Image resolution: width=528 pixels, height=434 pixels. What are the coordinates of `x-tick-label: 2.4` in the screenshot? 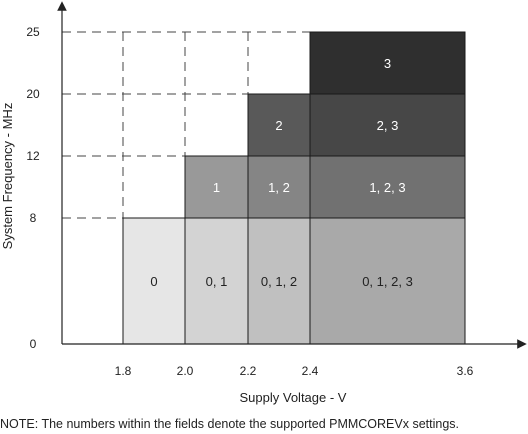 It's located at (310, 371).